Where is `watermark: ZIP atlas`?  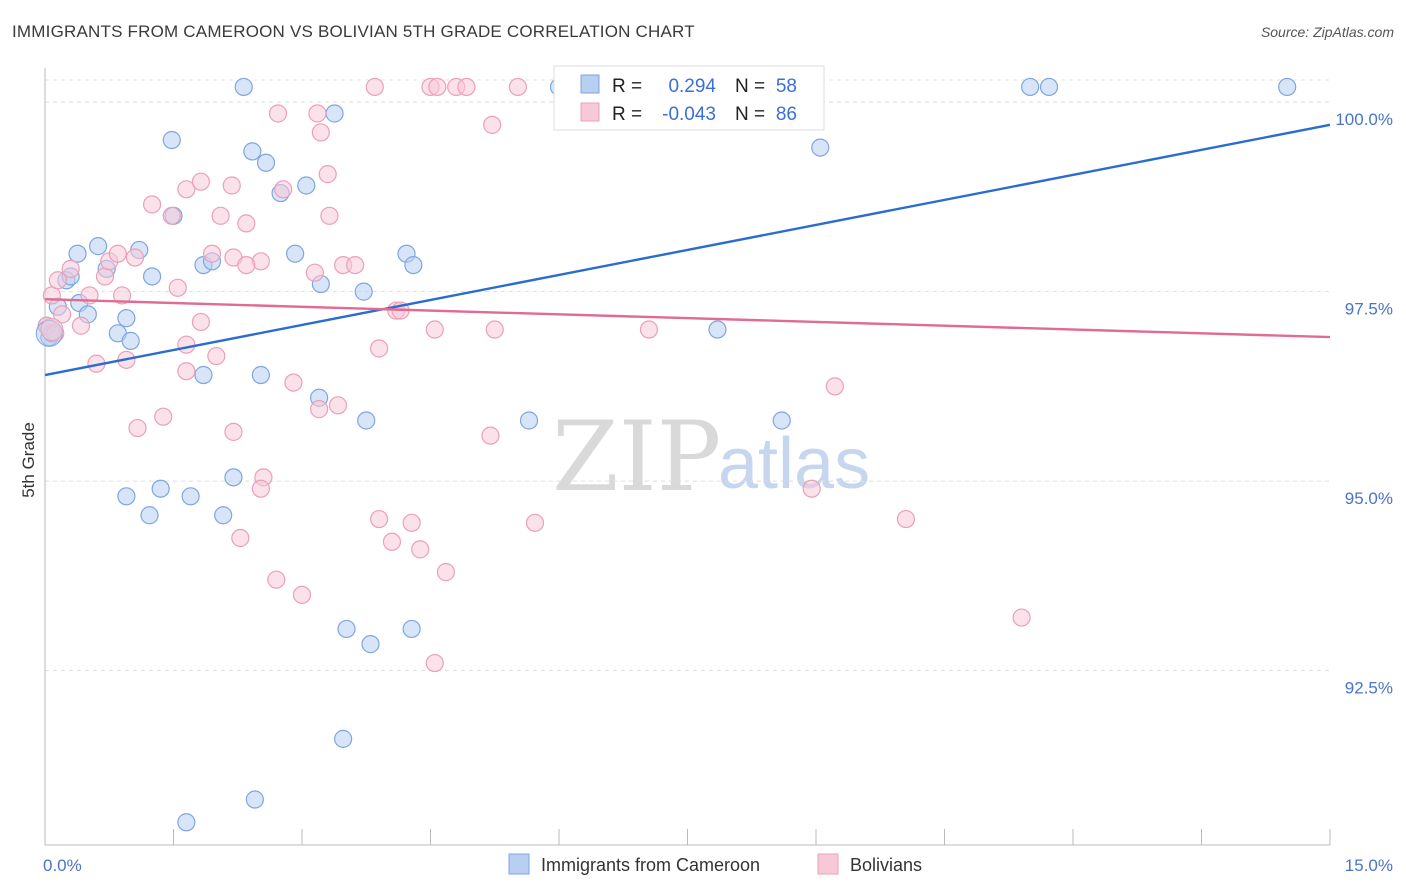 watermark: ZIP atlas is located at coordinates (711, 457).